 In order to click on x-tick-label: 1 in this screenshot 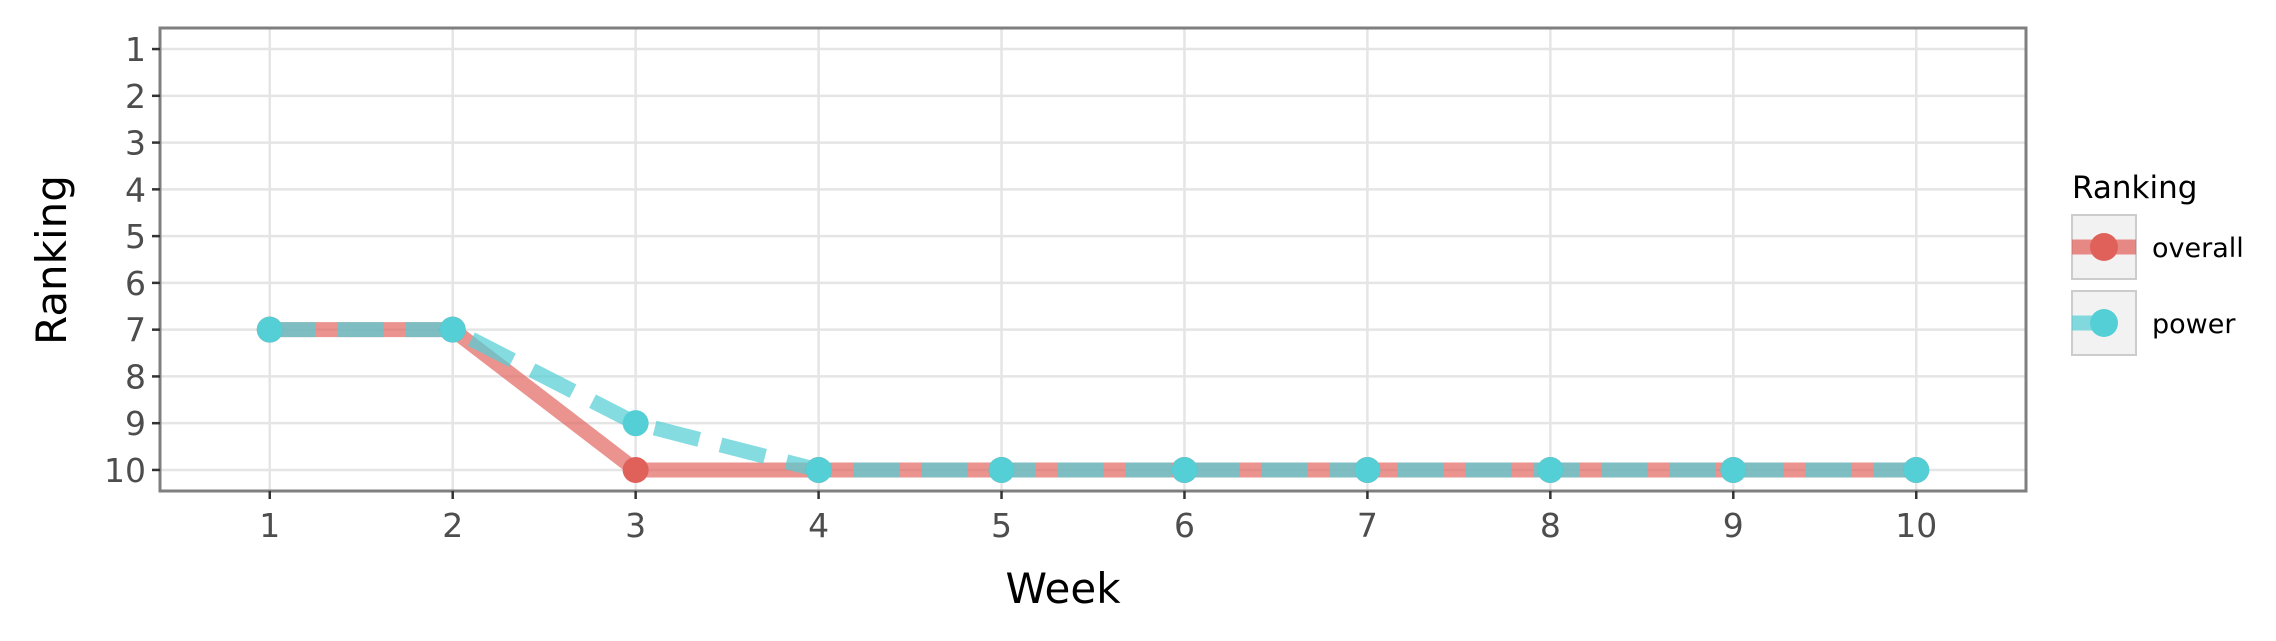, I will do `click(269, 525)`.